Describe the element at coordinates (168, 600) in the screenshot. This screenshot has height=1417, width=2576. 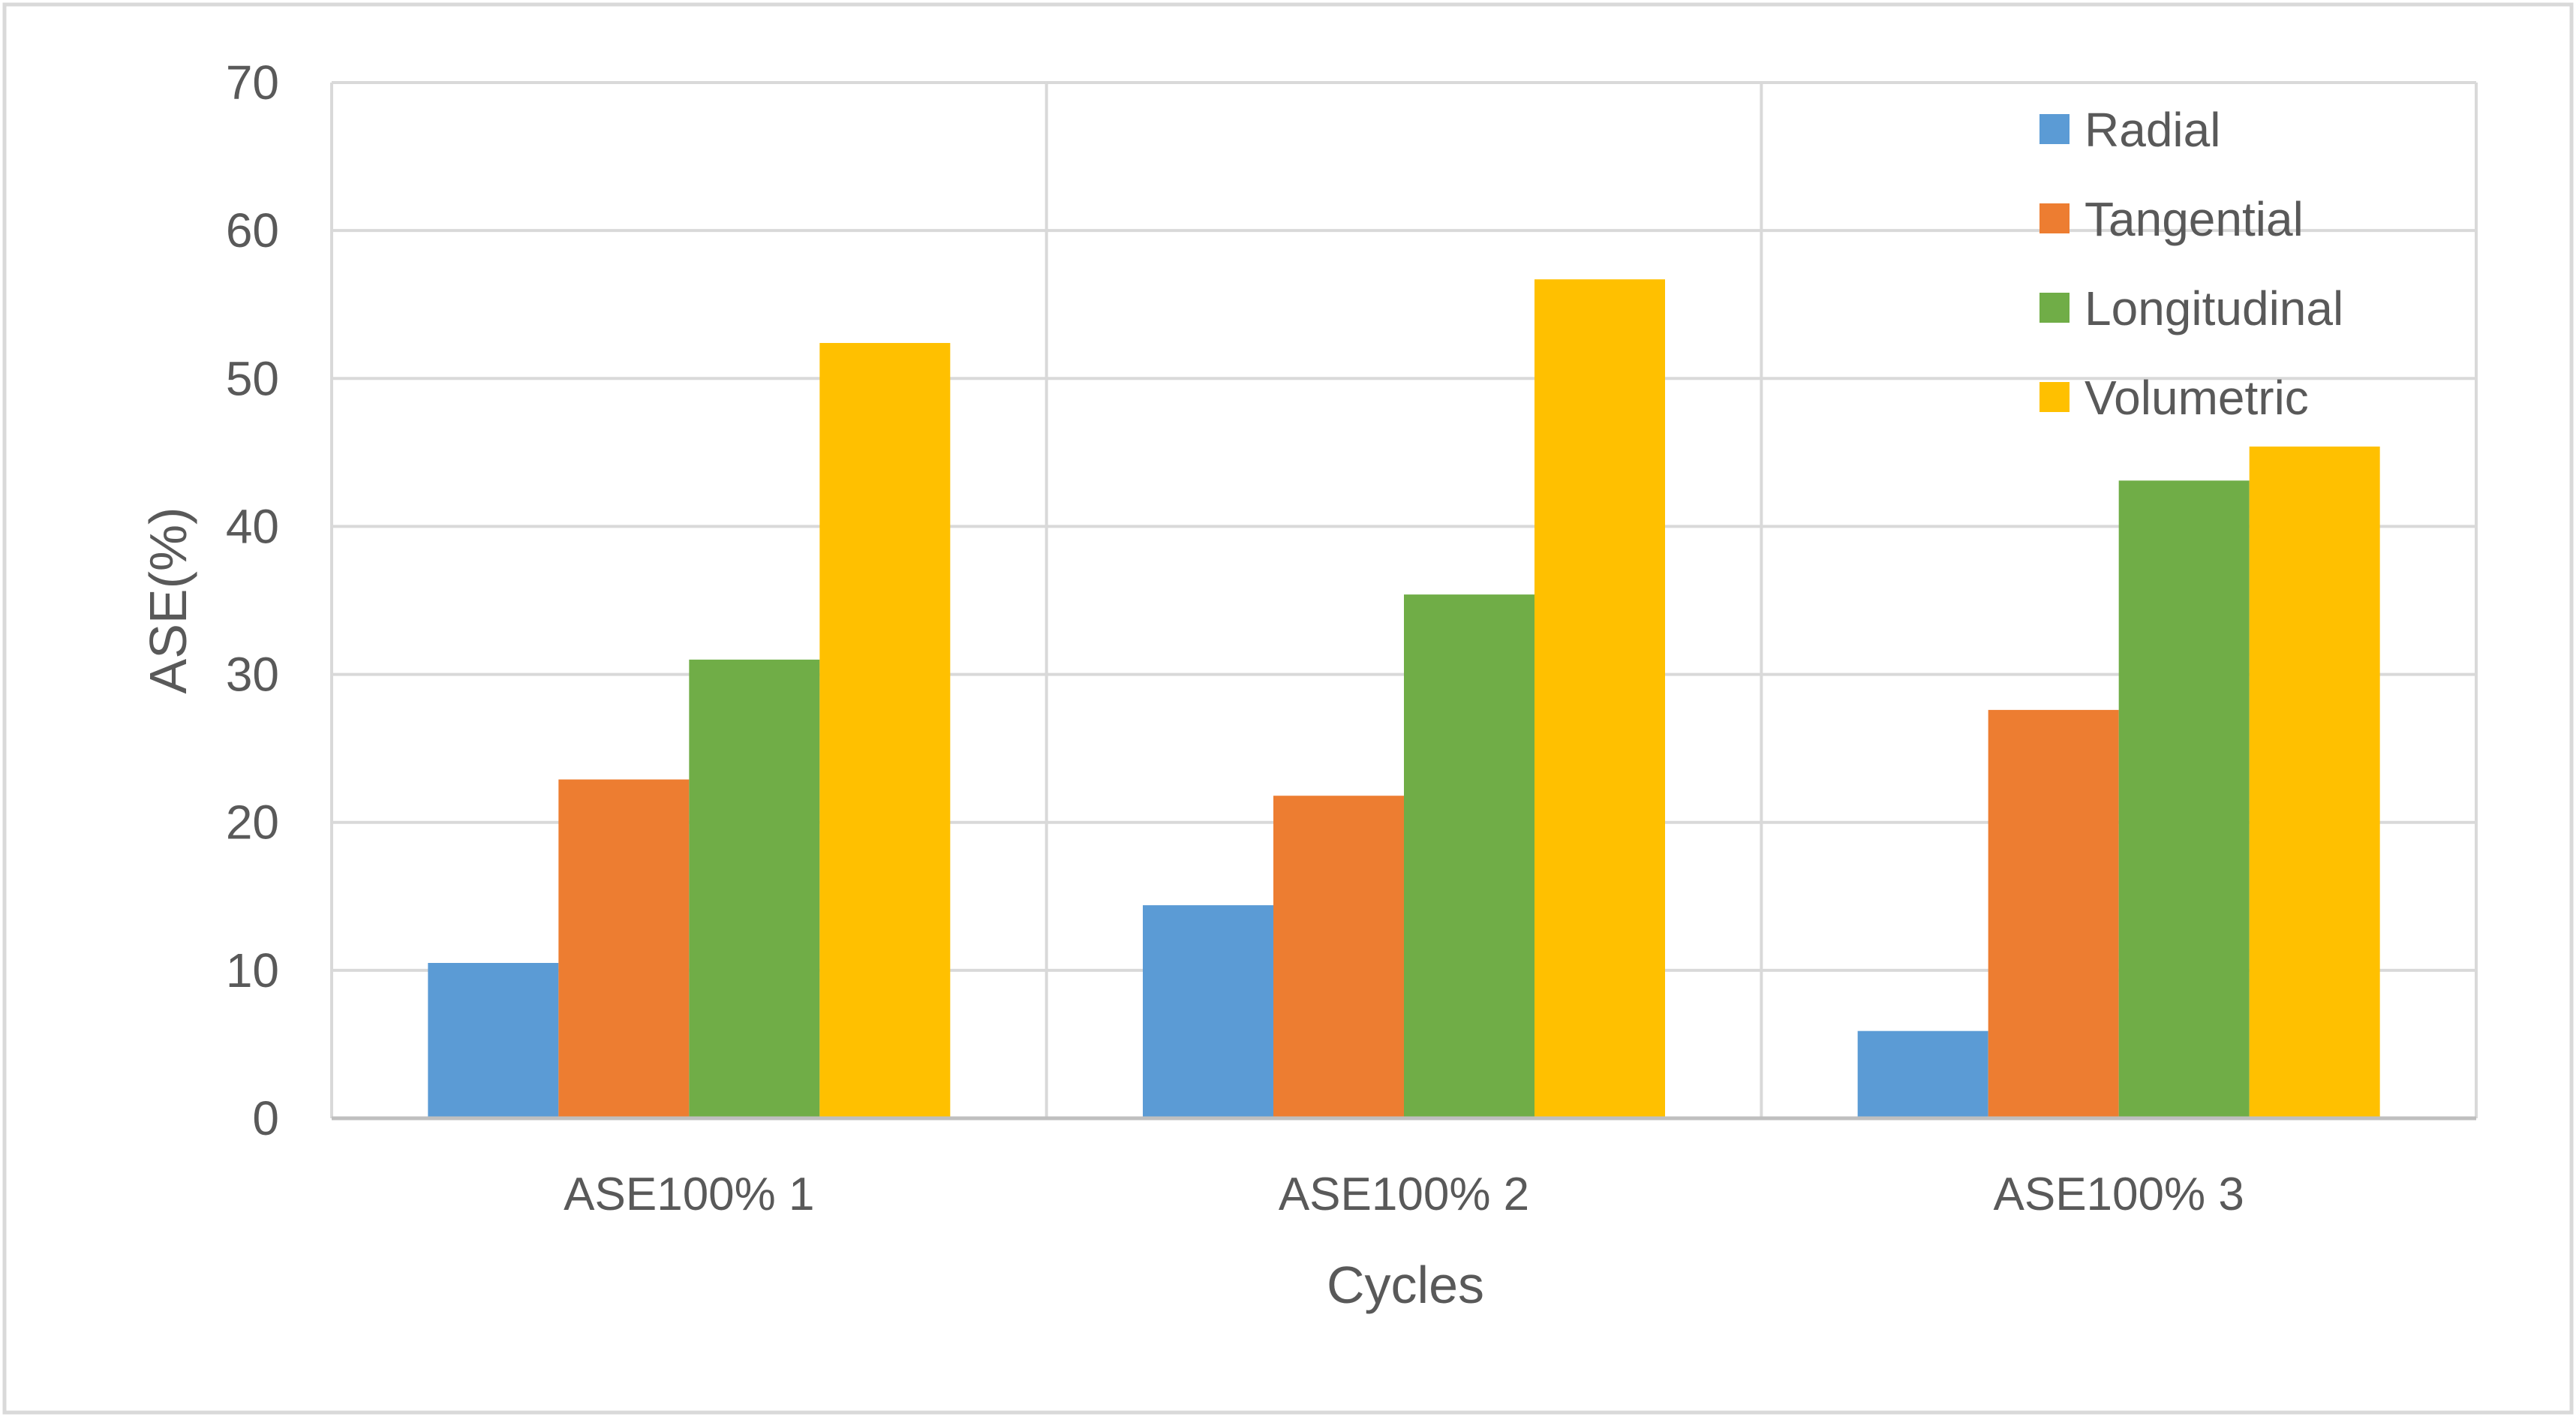
I see `y-axis-title: ASE(%)` at that location.